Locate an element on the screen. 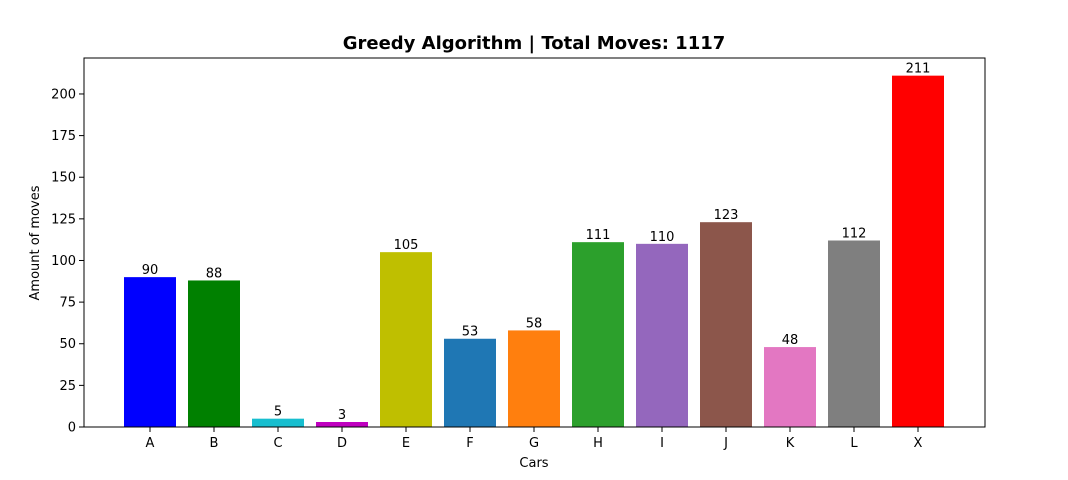 The height and width of the screenshot is (480, 1068). y-tick-label-175: 175 is located at coordinates (63, 136).